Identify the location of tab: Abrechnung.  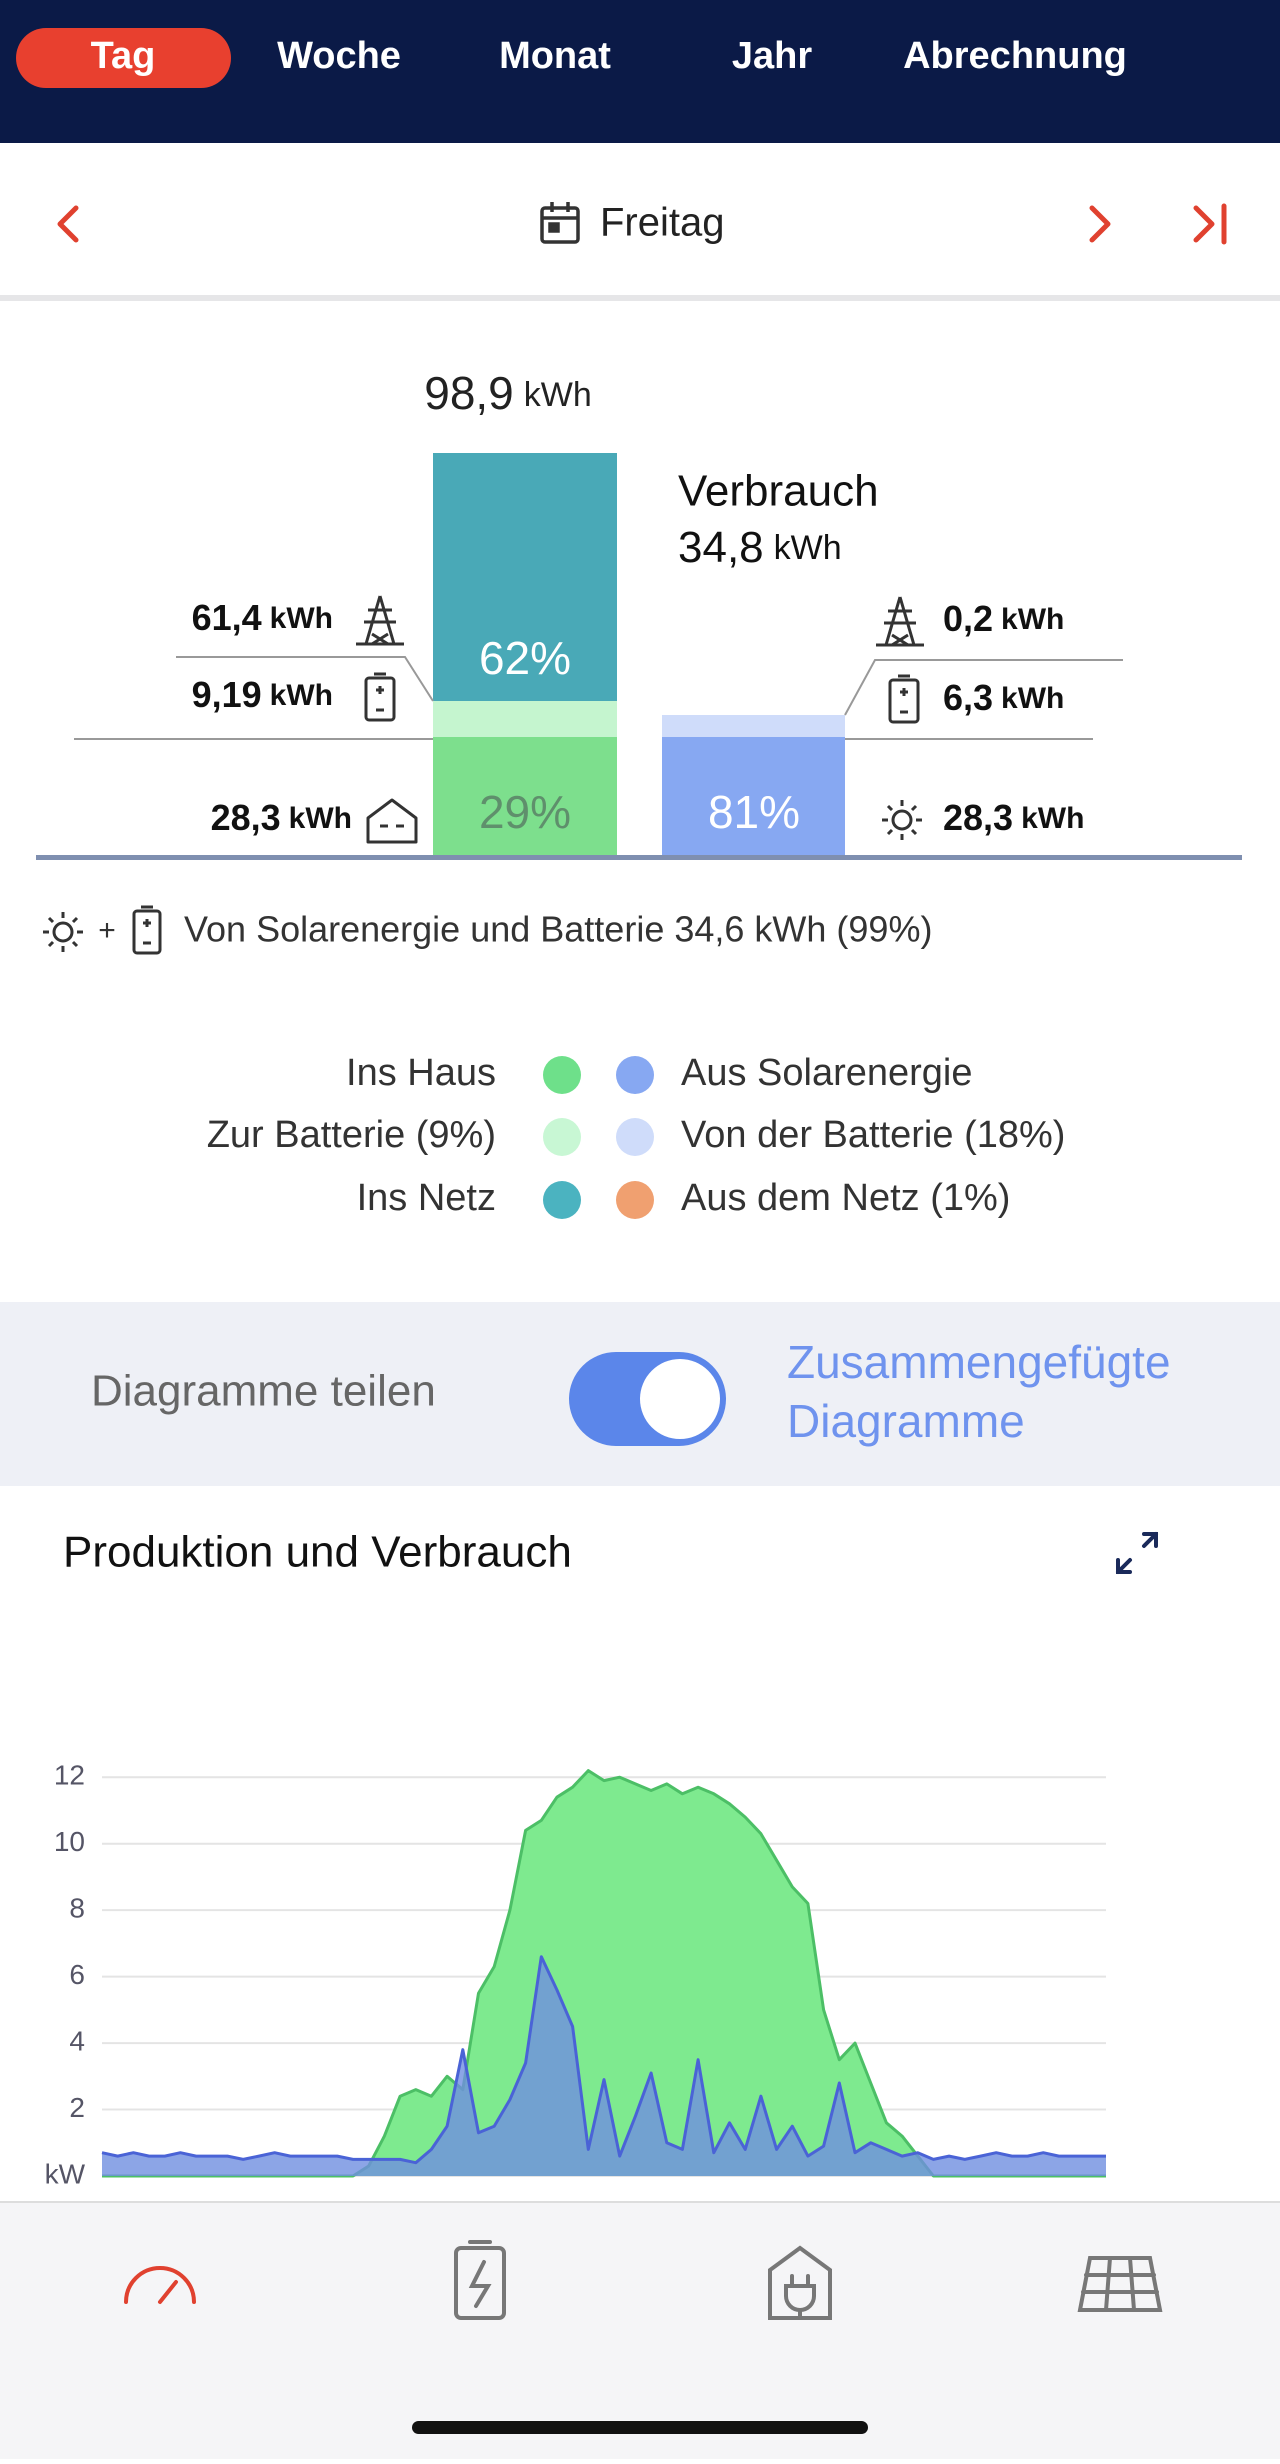
(1015, 56).